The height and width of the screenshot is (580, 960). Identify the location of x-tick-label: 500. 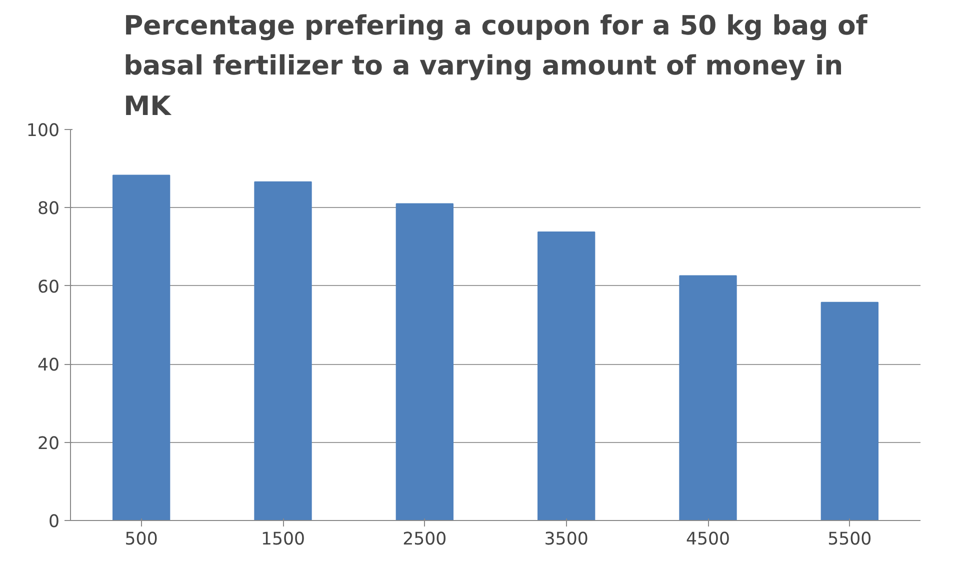
(141, 540).